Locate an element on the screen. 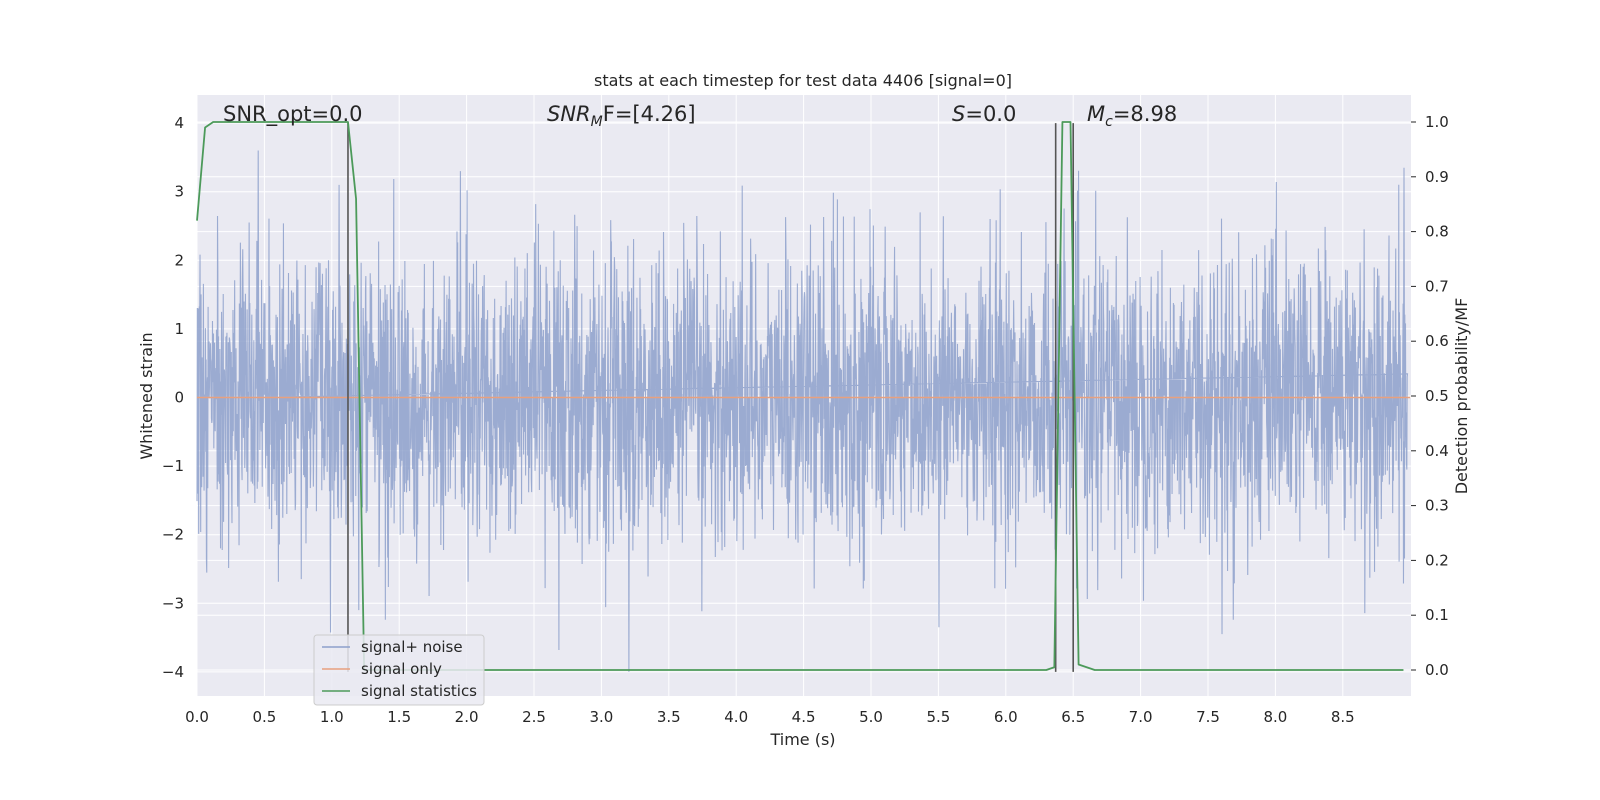 This screenshot has width=1600, height=800. y-tick-label-left: 1 is located at coordinates (179, 329).